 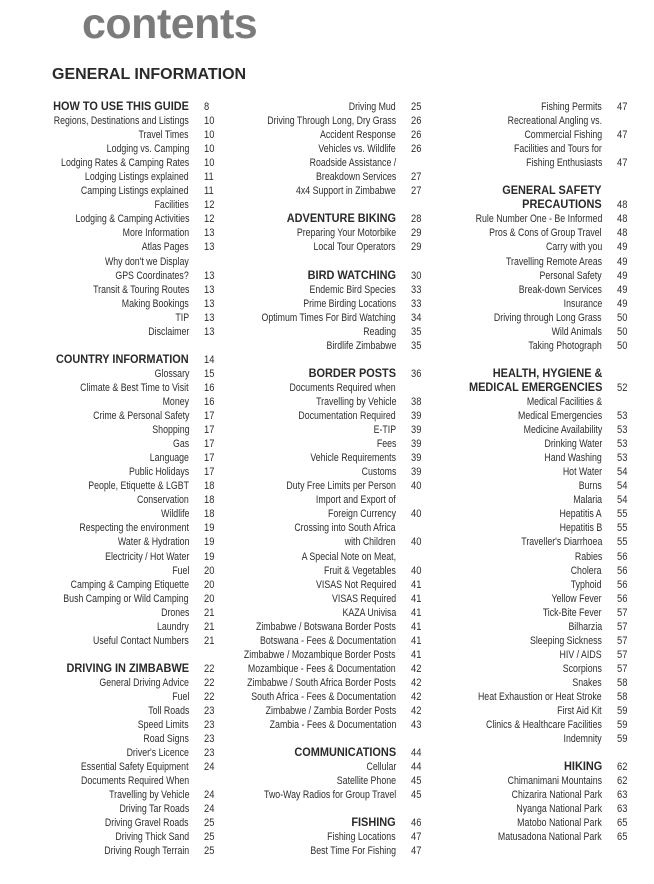 What do you see at coordinates (121, 121) in the screenshot?
I see `toc-entry-title: Regions, Destinations and Listings` at bounding box center [121, 121].